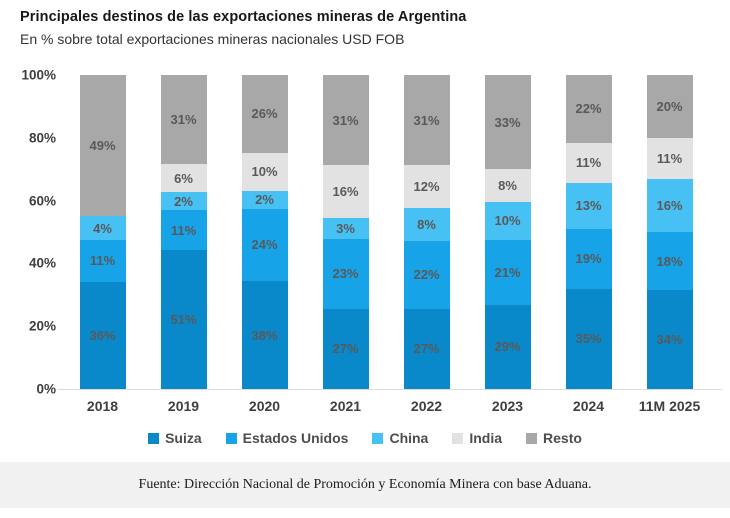  What do you see at coordinates (42, 263) in the screenshot?
I see `y-tick-label: 40%` at bounding box center [42, 263].